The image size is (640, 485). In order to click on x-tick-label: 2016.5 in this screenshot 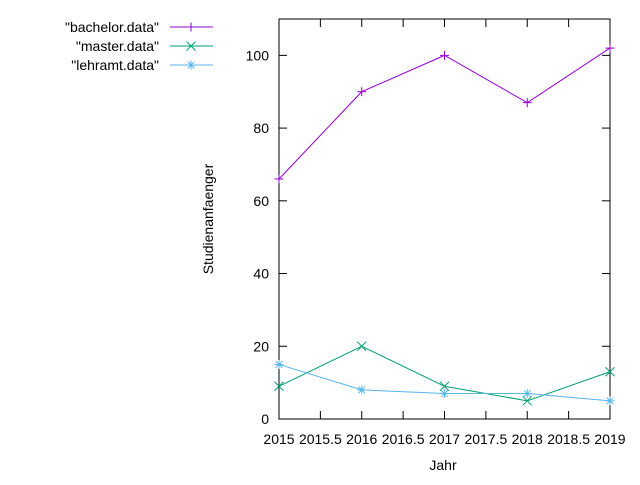, I will do `click(403, 439)`.